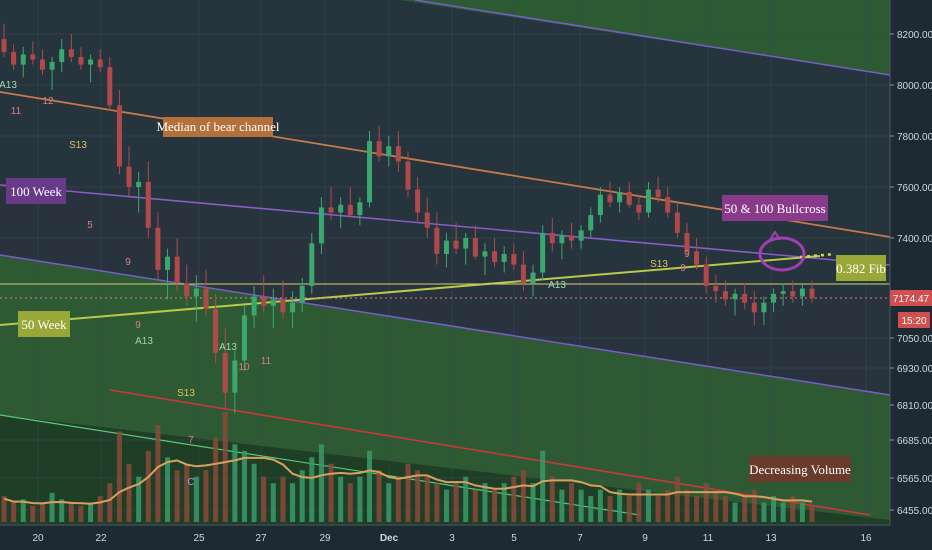  Describe the element at coordinates (771, 538) in the screenshot. I see `time-tick-label: 13` at that location.